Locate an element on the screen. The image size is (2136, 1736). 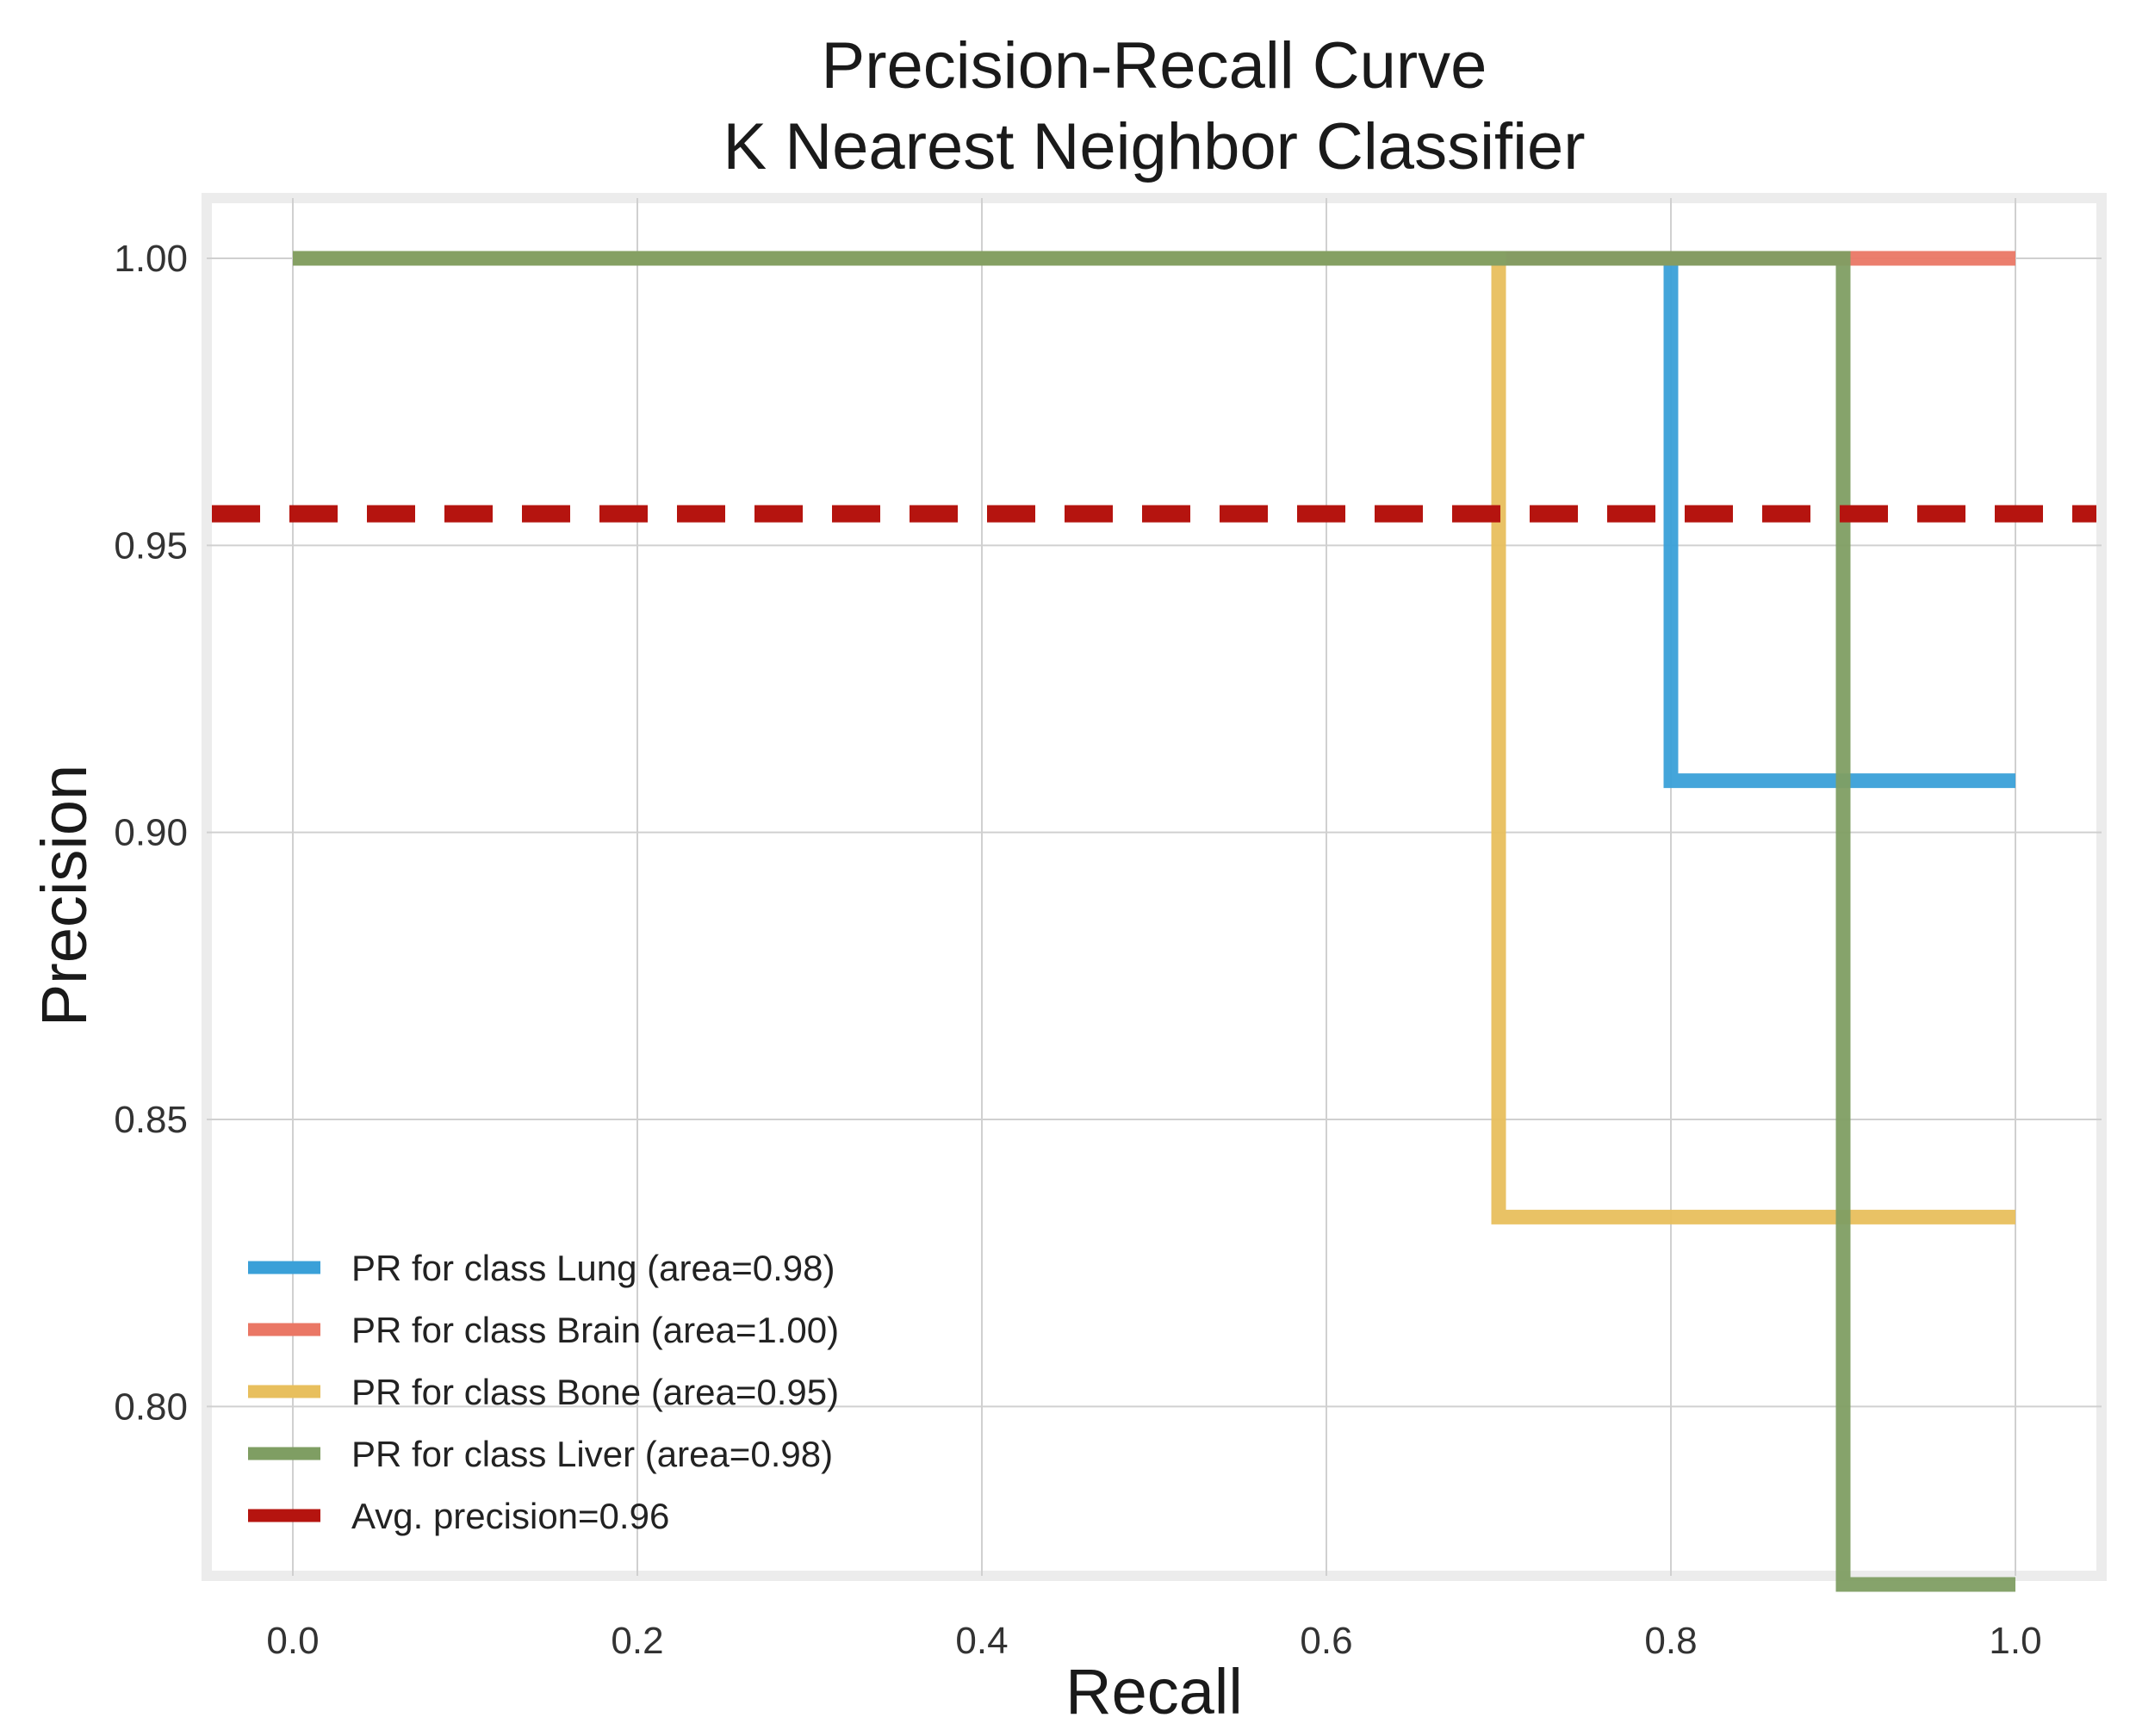
x-tick-label: 1.0 is located at coordinates (2015, 1641).